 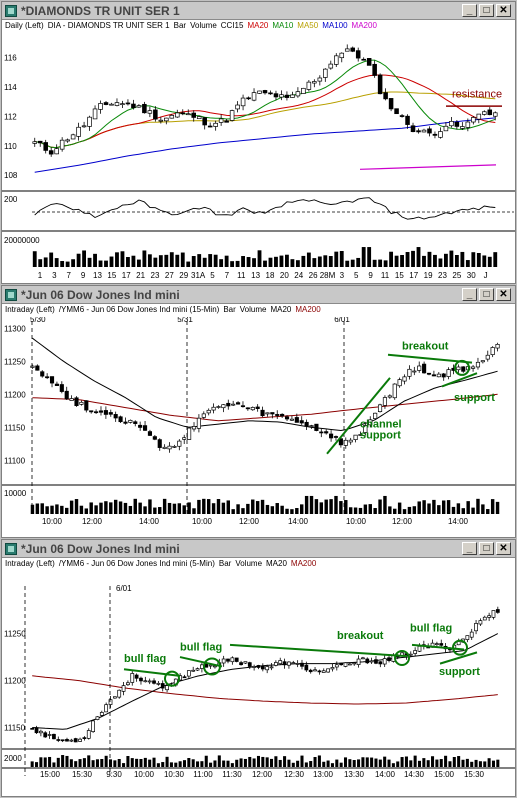 I want to click on bull-flag-circle, so click(x=212, y=666).